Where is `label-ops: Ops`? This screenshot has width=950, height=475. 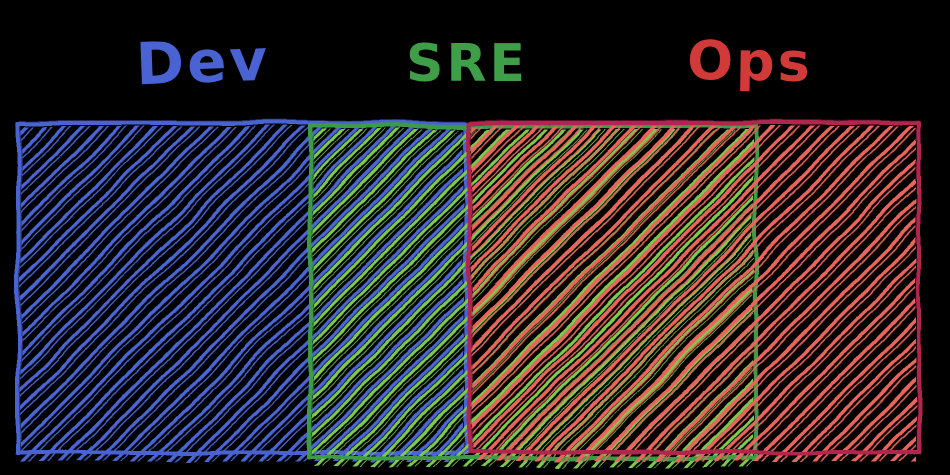
label-ops: Ops is located at coordinates (750, 61).